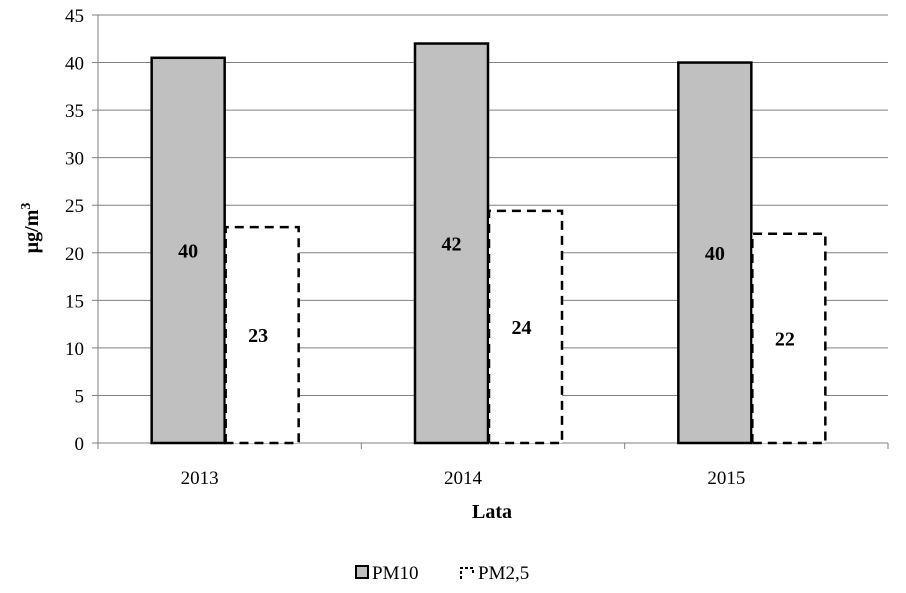  What do you see at coordinates (467, 573) in the screenshot?
I see `legend-swatch-pm25` at bounding box center [467, 573].